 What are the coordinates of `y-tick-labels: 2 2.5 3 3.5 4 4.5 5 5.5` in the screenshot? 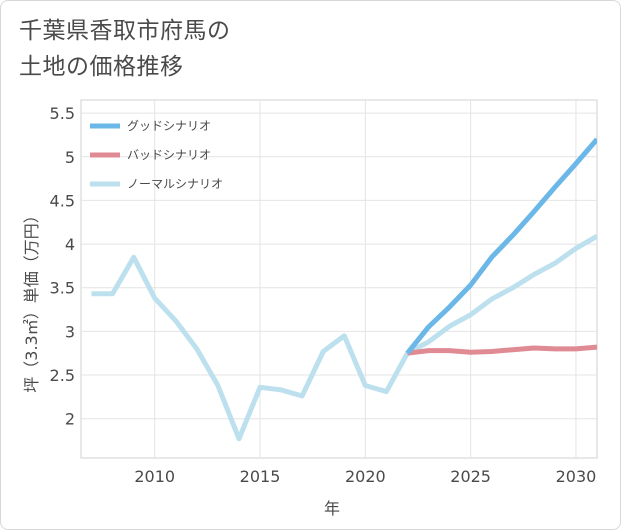 It's located at (62, 266).